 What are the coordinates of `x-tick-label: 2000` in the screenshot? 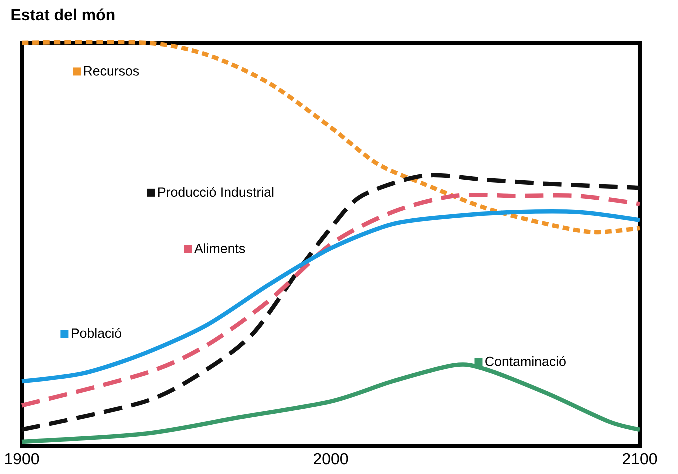 It's located at (331, 459).